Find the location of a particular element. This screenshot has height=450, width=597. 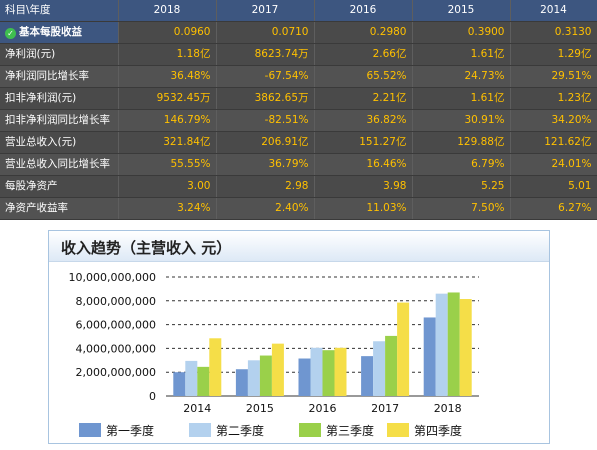

x-tick-label: 2015 is located at coordinates (260, 408).